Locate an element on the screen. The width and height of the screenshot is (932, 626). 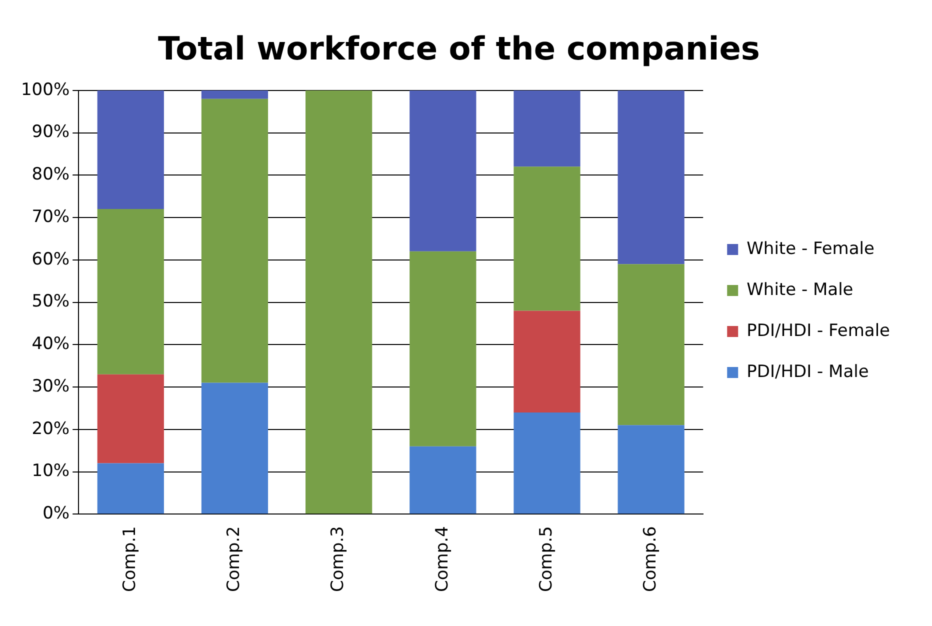
legend-label: PDI/HDI - Female is located at coordinates (818, 330).